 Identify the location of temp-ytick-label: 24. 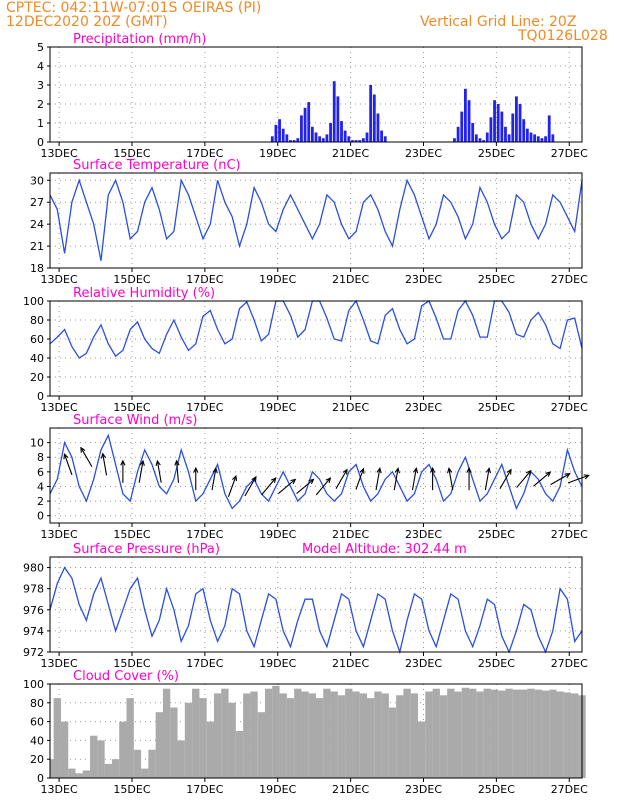
(37, 224).